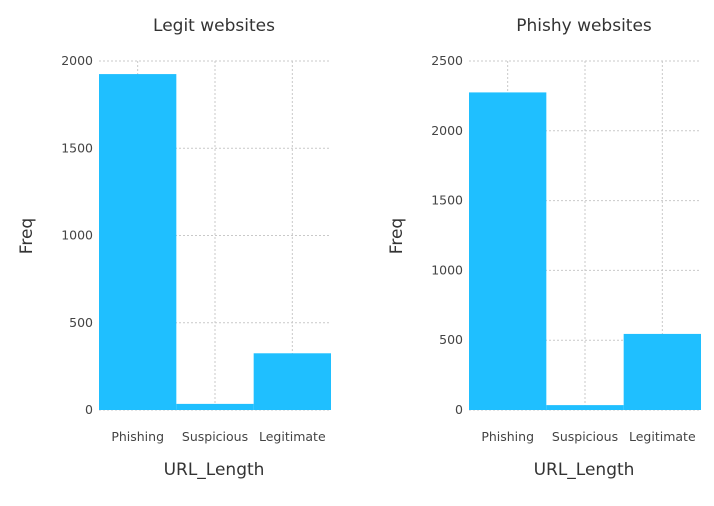 Image resolution: width=714 pixels, height=506 pixels. What do you see at coordinates (584, 26) in the screenshot?
I see `chart-title: Phishy websites` at bounding box center [584, 26].